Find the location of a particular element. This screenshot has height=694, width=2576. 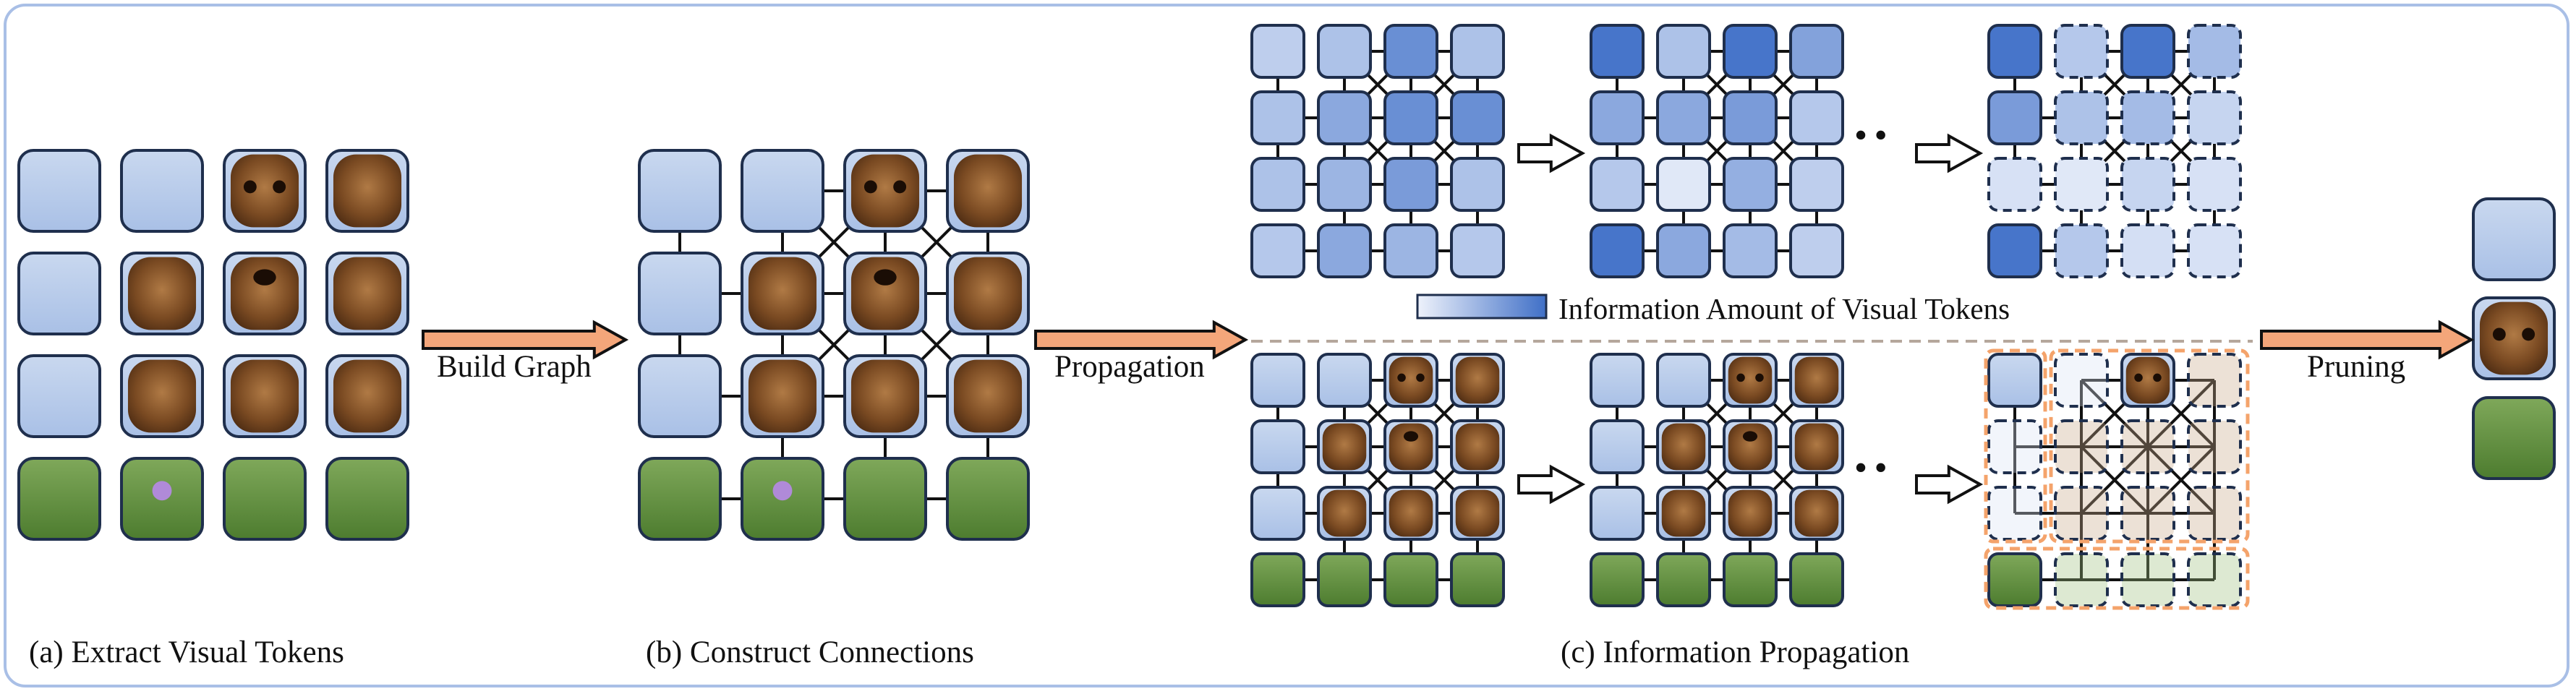

pruned-group-center is located at coordinates (2149, 446).